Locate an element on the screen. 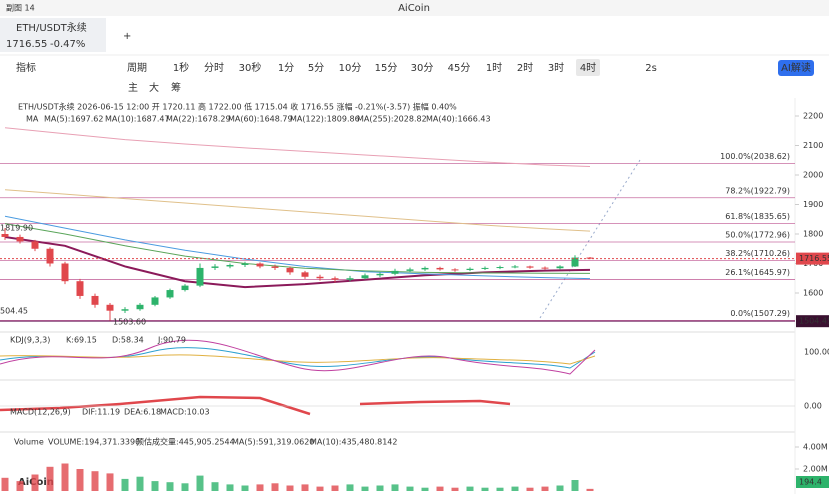  indicators-button: 指标 is located at coordinates (26, 67).